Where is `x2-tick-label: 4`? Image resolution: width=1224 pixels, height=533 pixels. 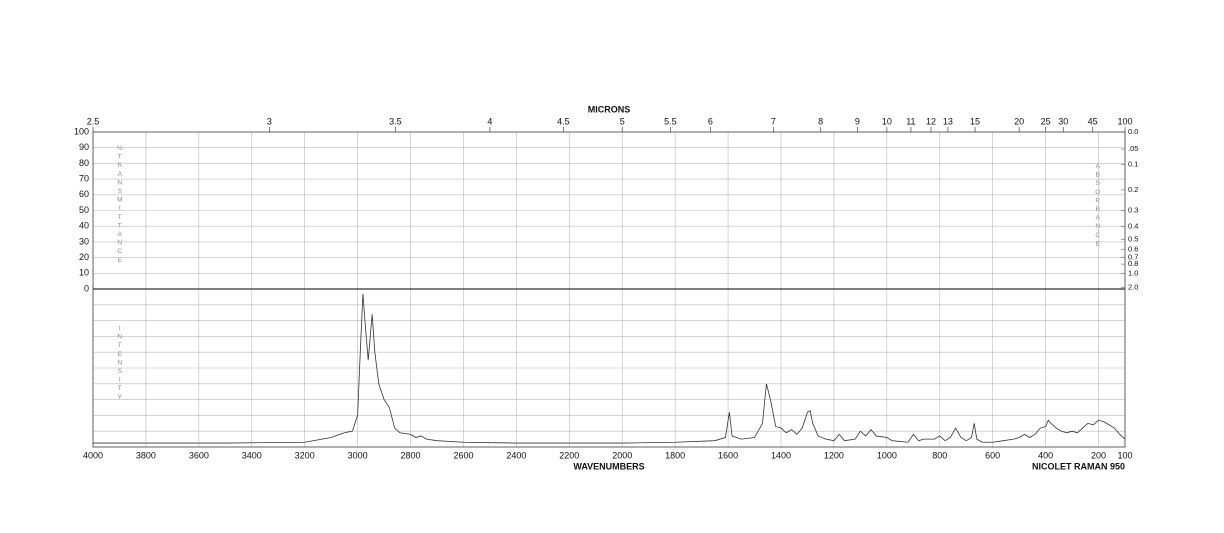 x2-tick-label: 4 is located at coordinates (489, 121).